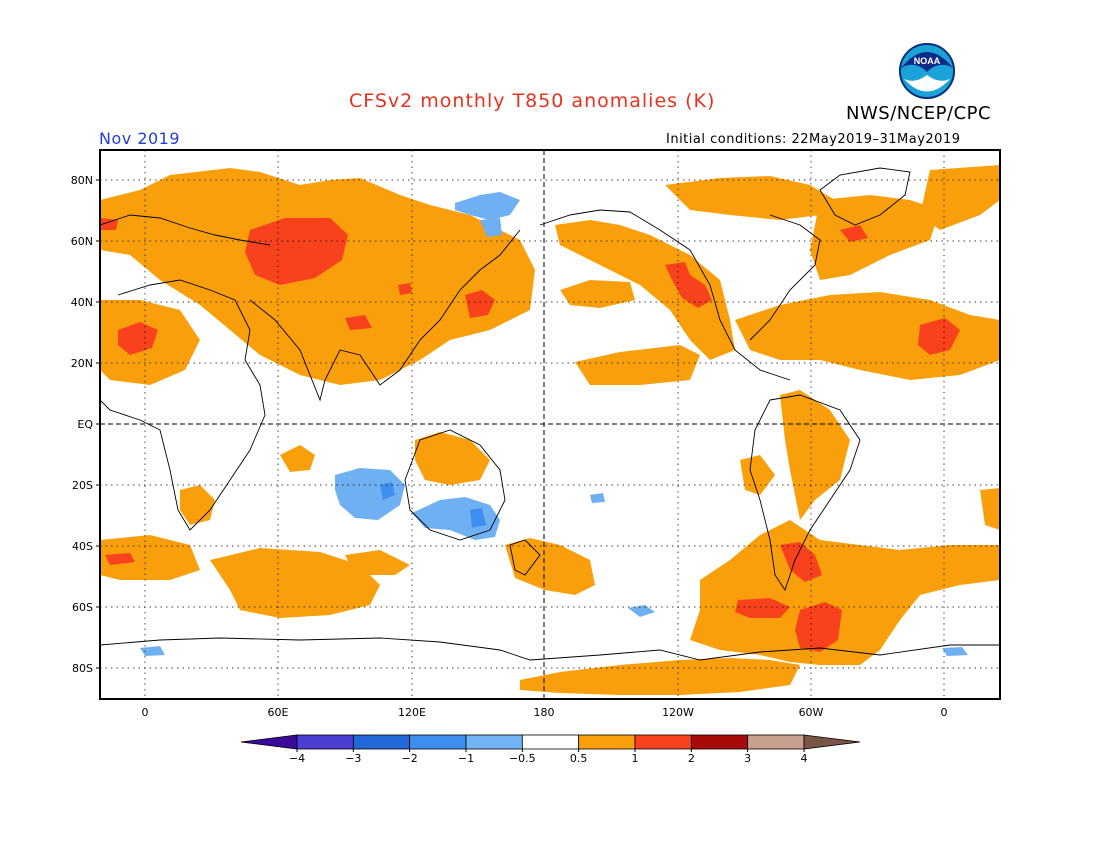  I want to click on agency-label: NWS/NCEP/CPC, so click(919, 113).